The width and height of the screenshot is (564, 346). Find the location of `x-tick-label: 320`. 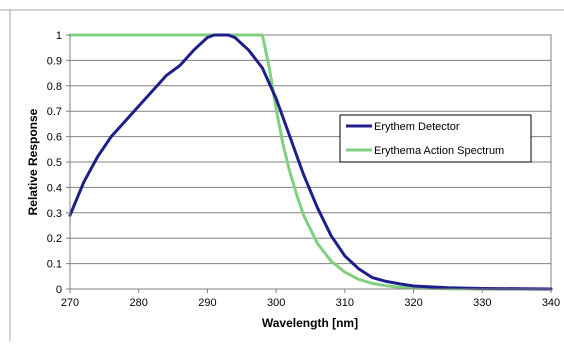

x-tick-label: 320 is located at coordinates (413, 303).